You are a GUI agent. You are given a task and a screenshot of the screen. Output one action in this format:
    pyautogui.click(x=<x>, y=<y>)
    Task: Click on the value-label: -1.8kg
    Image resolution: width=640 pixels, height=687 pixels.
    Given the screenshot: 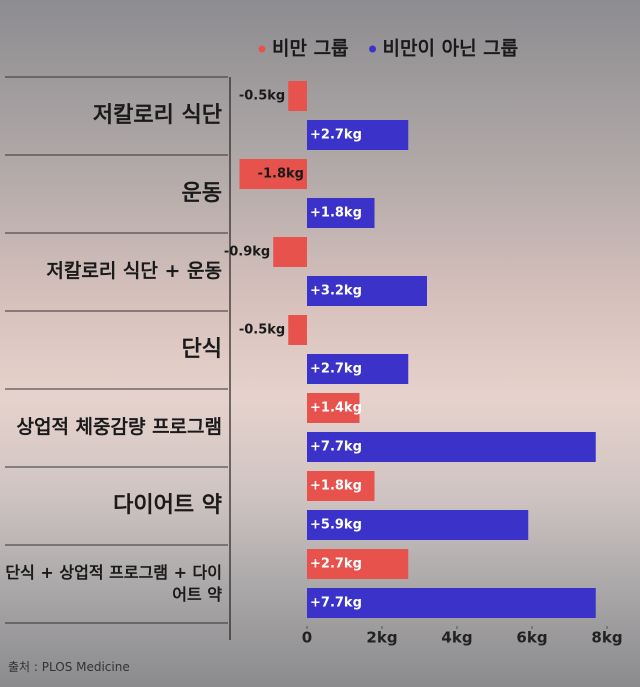 What is the action you would take?
    pyautogui.click(x=281, y=174)
    